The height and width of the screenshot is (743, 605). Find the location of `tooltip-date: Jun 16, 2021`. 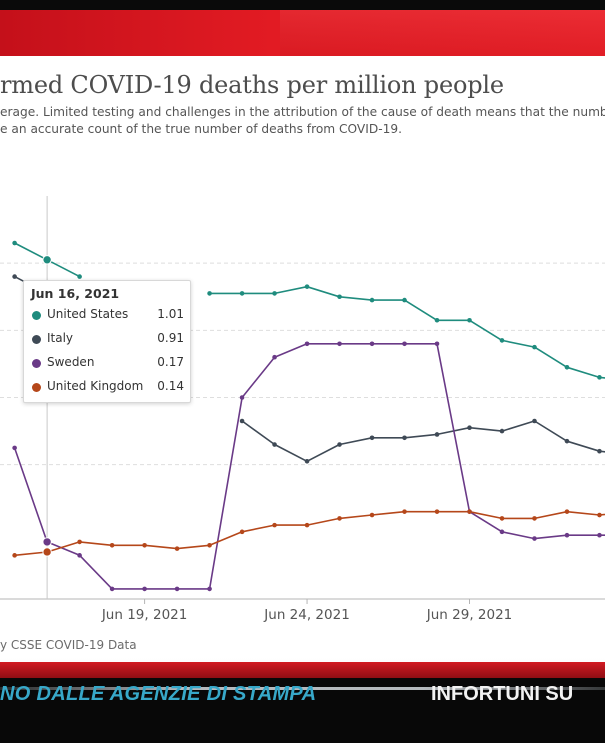

tooltip-date: Jun 16, 2021 is located at coordinates (75, 293).